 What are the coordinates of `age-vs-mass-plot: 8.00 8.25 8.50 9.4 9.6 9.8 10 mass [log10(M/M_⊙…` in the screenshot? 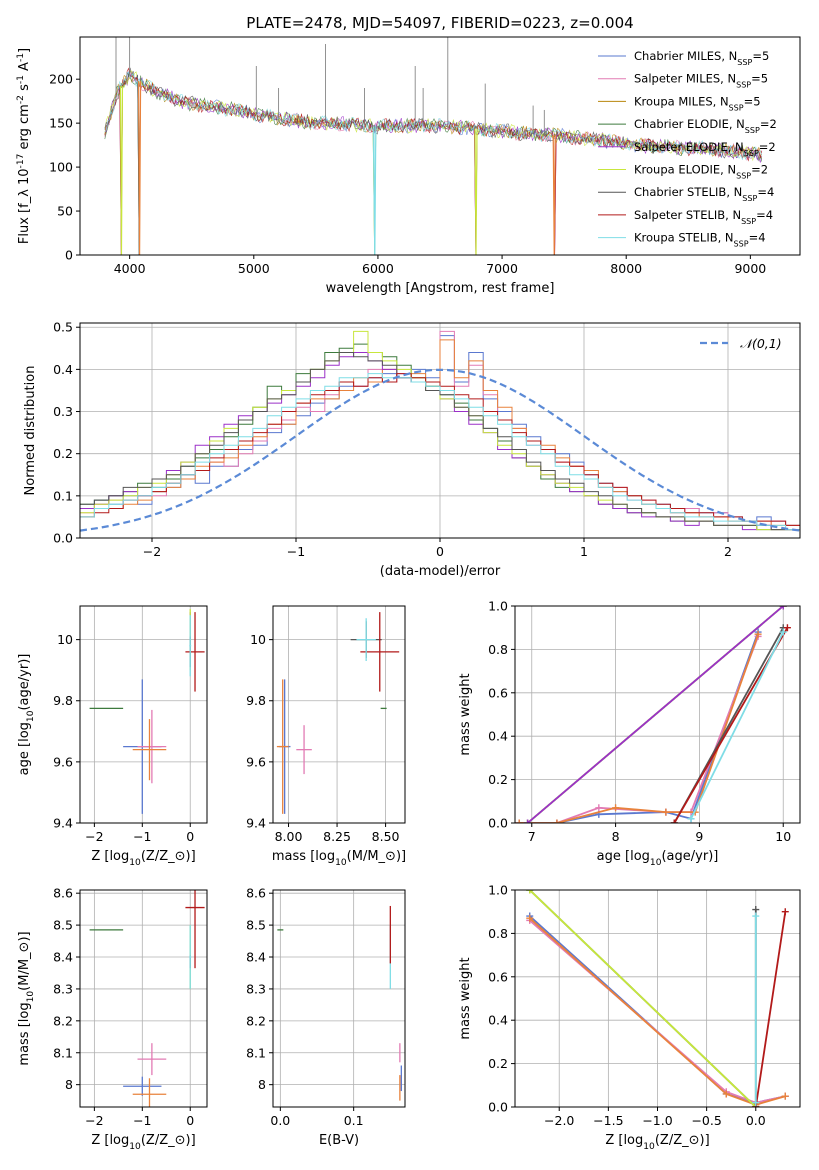 It's located at (326, 736).